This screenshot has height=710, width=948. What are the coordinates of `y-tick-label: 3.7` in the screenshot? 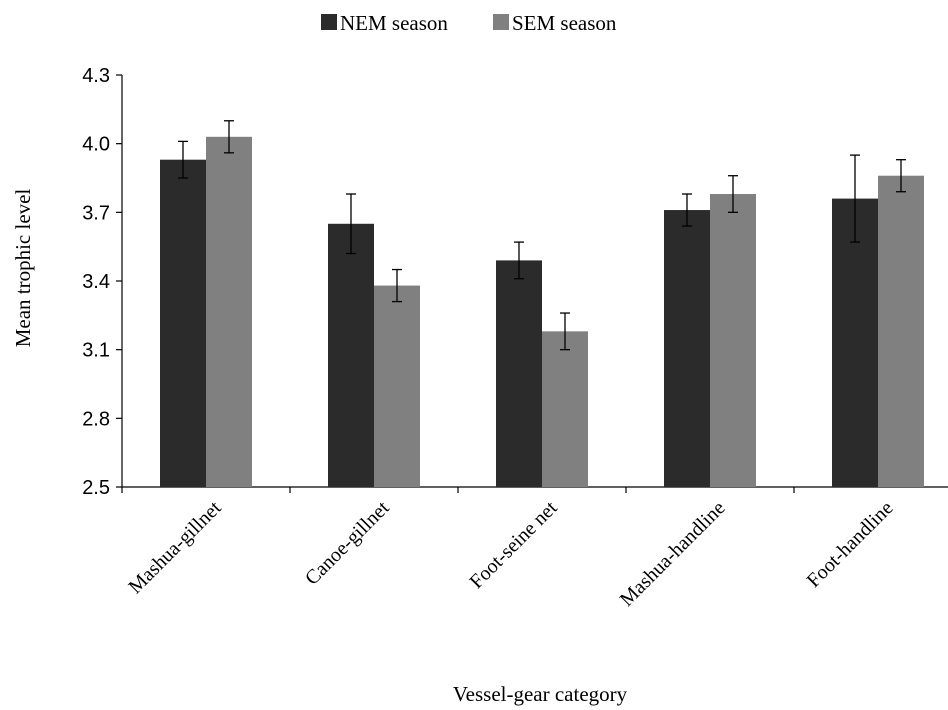 It's located at (96, 213).